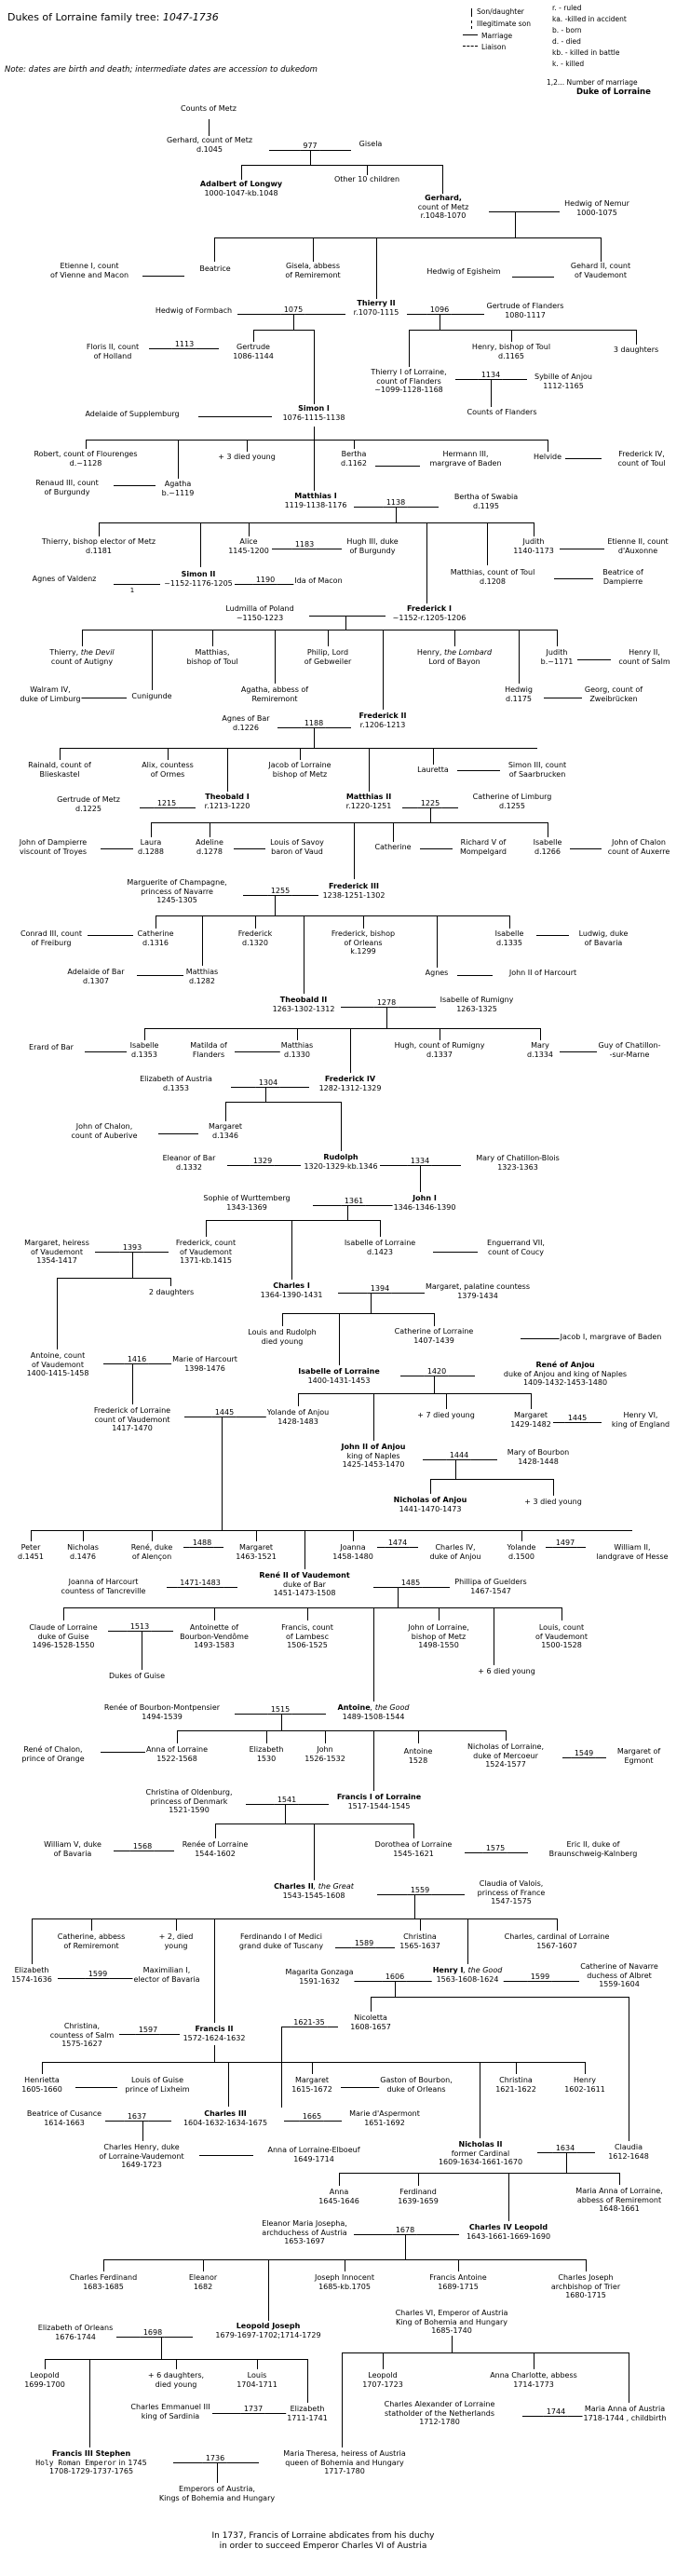 The width and height of the screenshot is (690, 2576). Describe the element at coordinates (176, 1941) in the screenshot. I see `person-node: + 2, died young` at that location.